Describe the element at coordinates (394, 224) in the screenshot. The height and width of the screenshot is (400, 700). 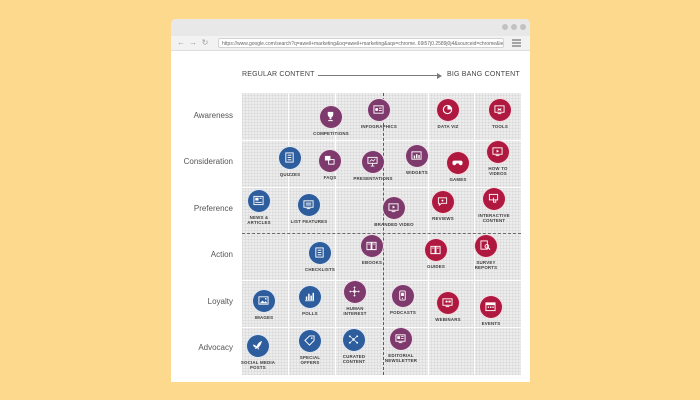
I see `content-type-label: BRANDED VIDEO` at that location.